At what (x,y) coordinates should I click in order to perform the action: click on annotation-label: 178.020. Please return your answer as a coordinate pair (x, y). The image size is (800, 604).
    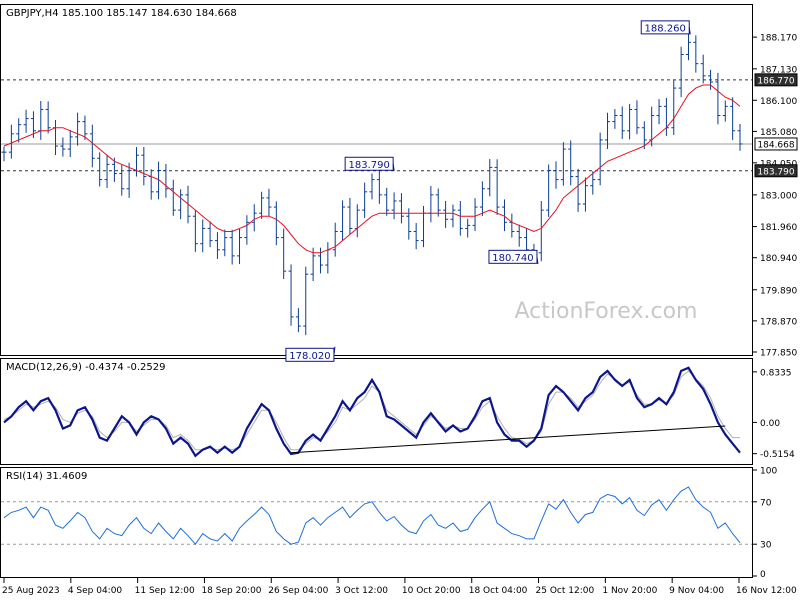
    Looking at the image, I should click on (309, 356).